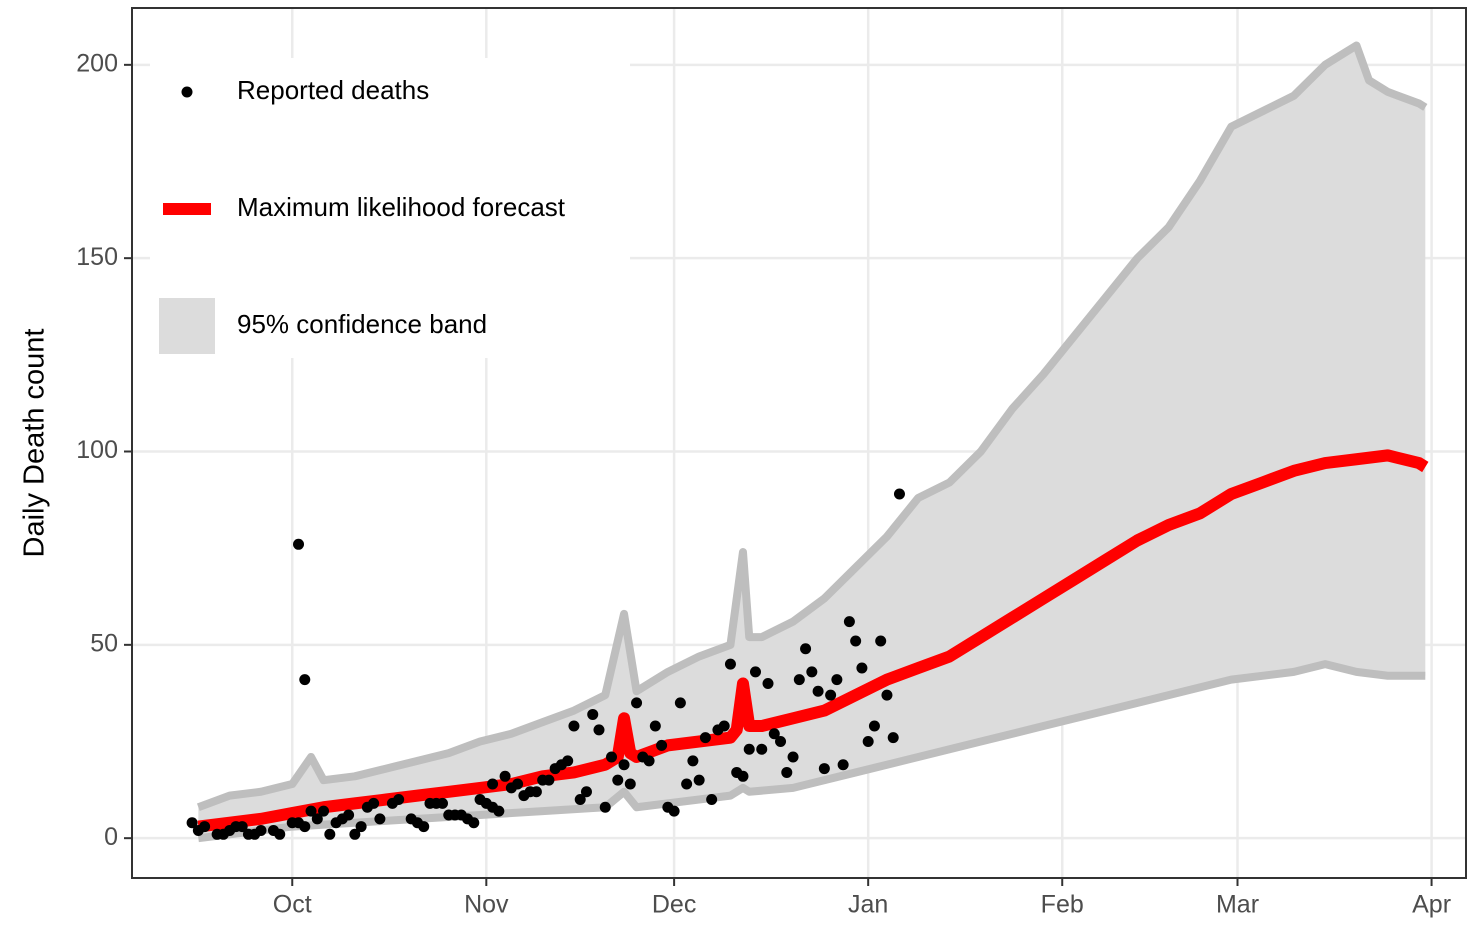  I want to click on x-tick-label: Jan, so click(868, 905).